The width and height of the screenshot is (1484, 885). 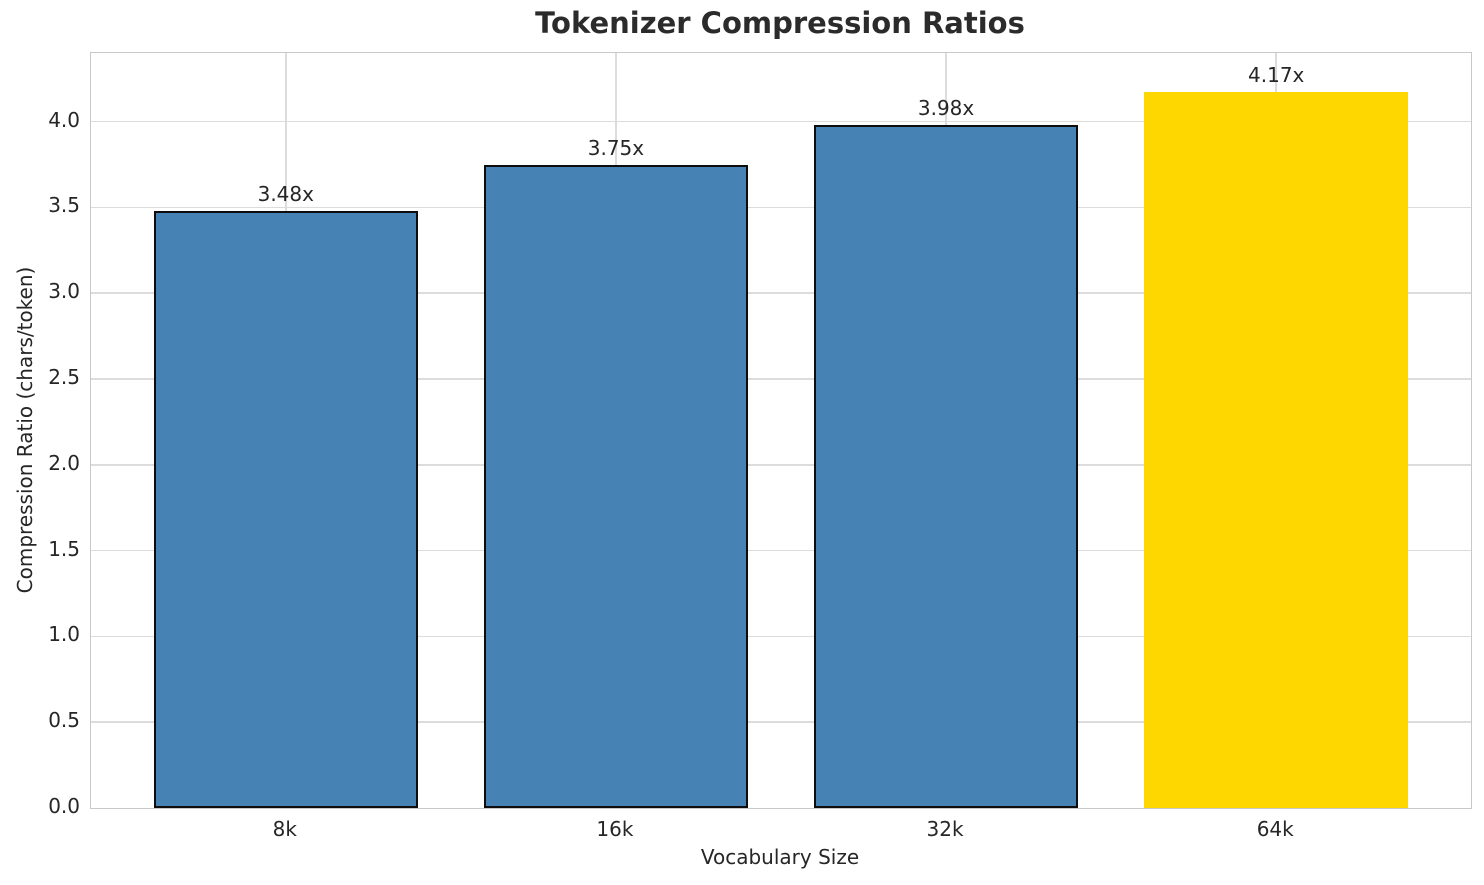 I want to click on y-tick-label: 0.0, so click(x=64, y=806).